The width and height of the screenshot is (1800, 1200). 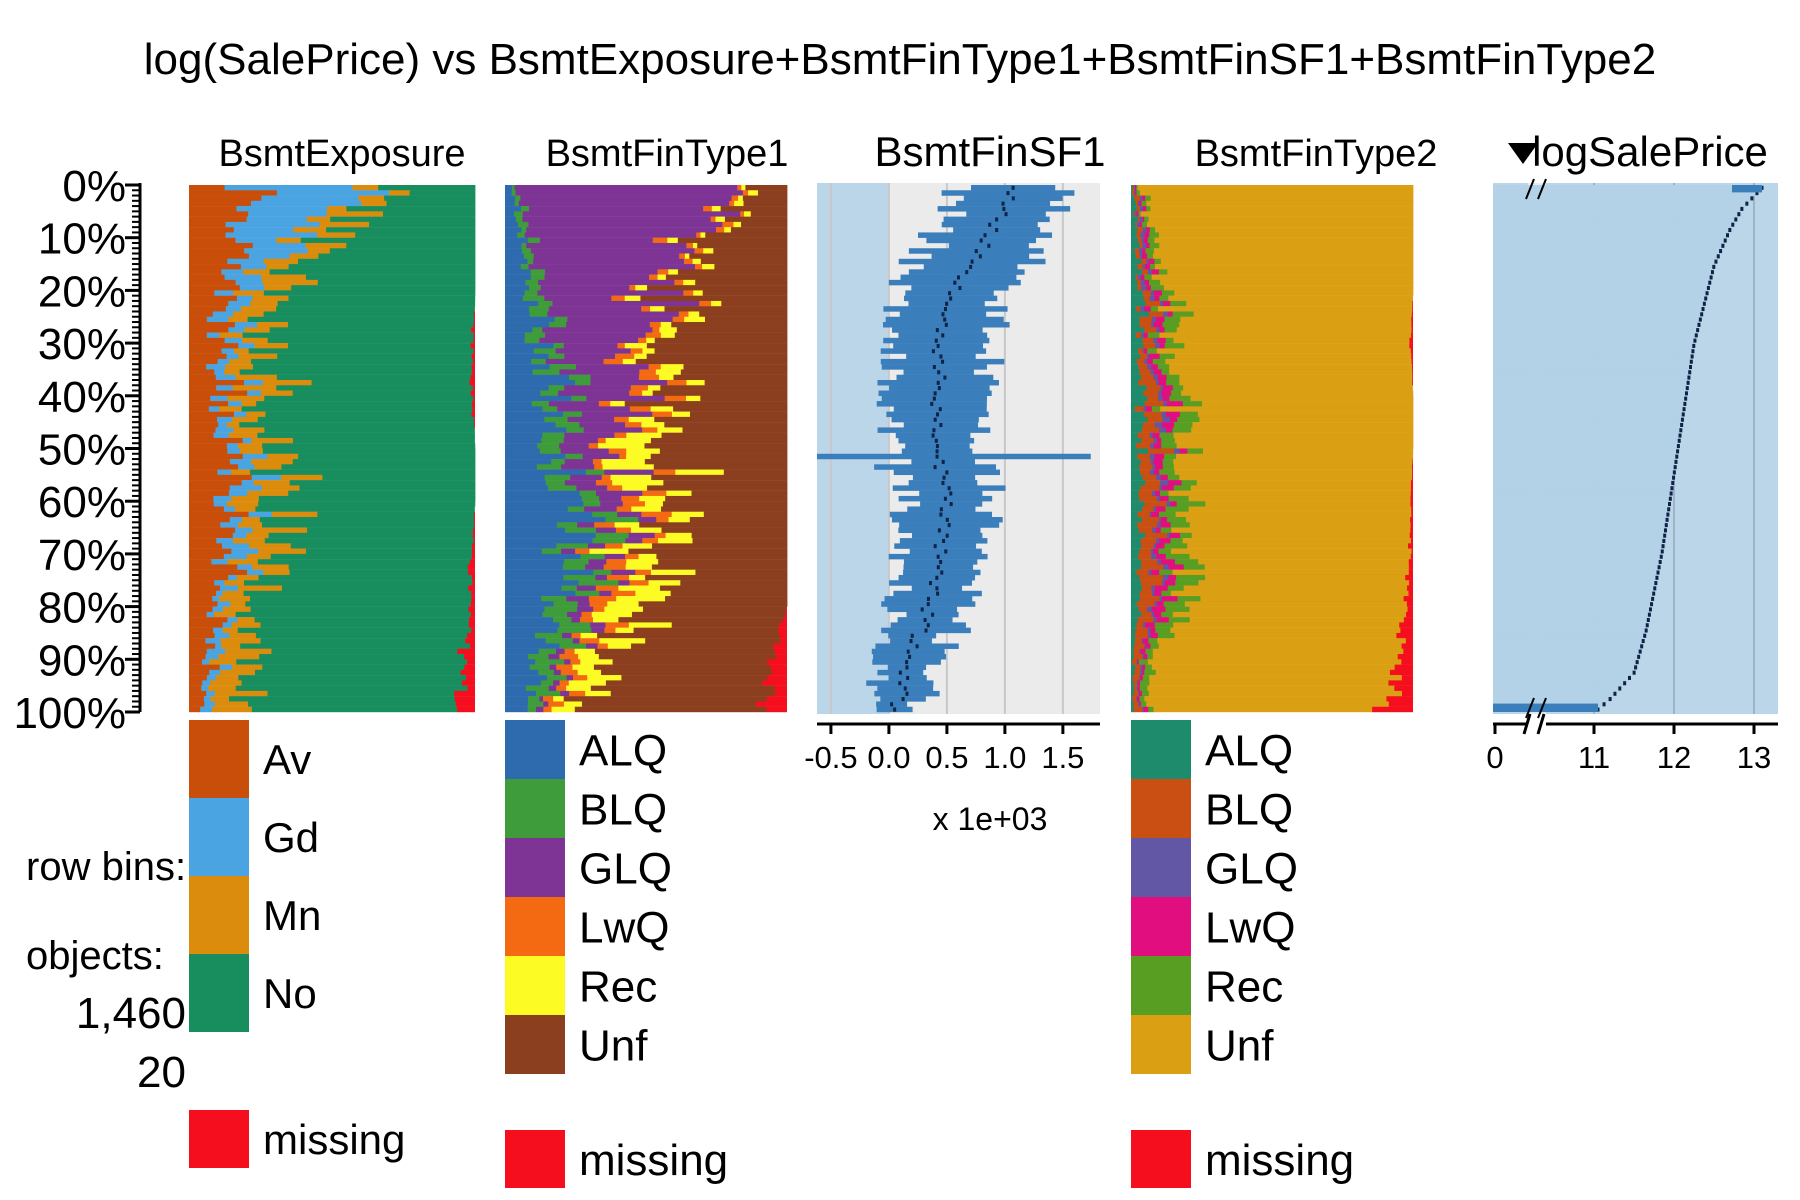 I want to click on bsmt-fin-type1-panel, so click(x=646, y=449).